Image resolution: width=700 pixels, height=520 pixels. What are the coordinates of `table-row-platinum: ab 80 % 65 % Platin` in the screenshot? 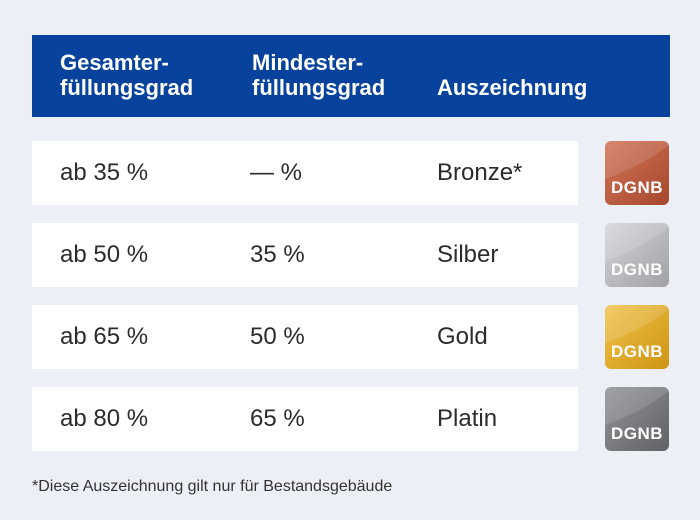 It's located at (305, 419).